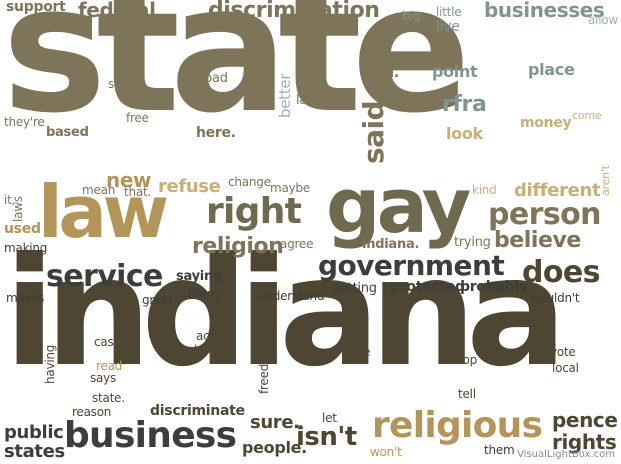 Image resolution: width=621 pixels, height=464 pixels. I want to click on word-does: does, so click(561, 272).